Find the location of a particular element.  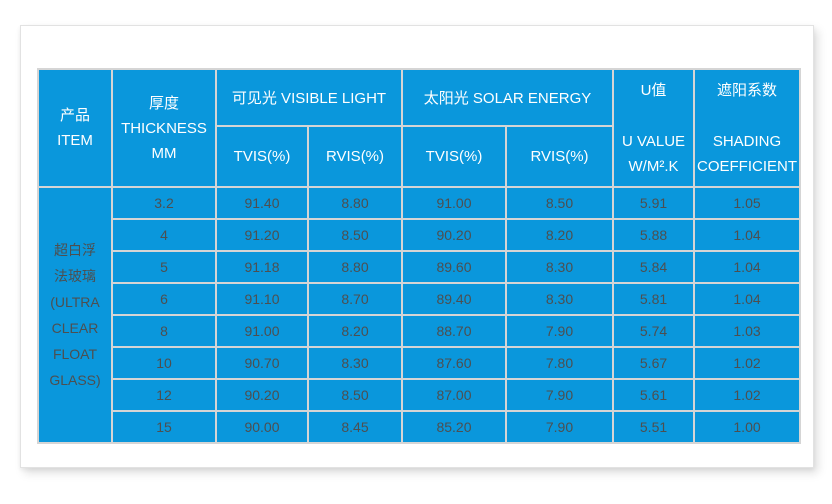

cell-thickness-mm: 5 is located at coordinates (164, 267).